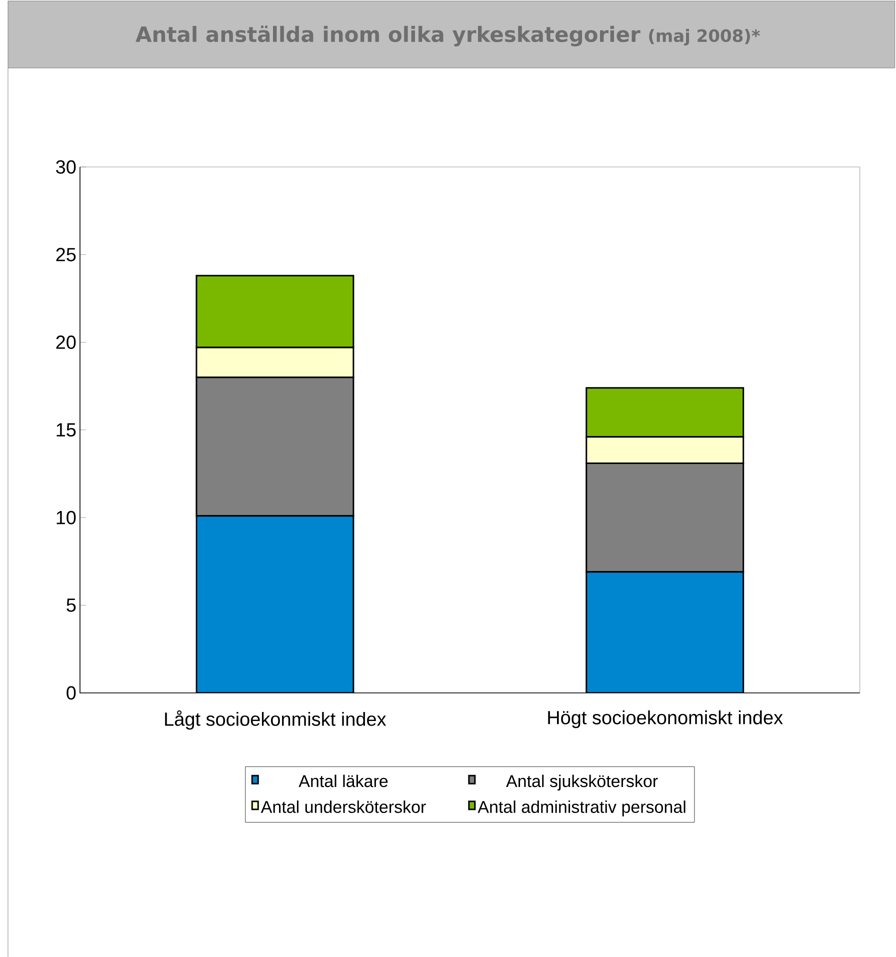 This screenshot has height=957, width=896. Describe the element at coordinates (66, 430) in the screenshot. I see `y-tick-label: 15` at that location.